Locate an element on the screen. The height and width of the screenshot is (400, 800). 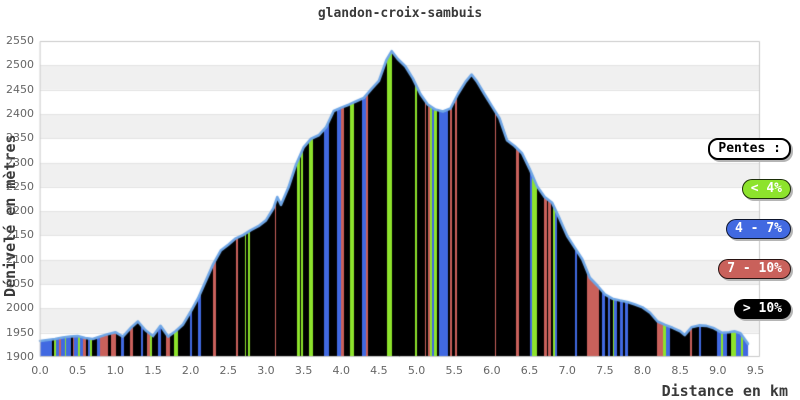
x-tick-label: 9.5 is located at coordinates (755, 370).